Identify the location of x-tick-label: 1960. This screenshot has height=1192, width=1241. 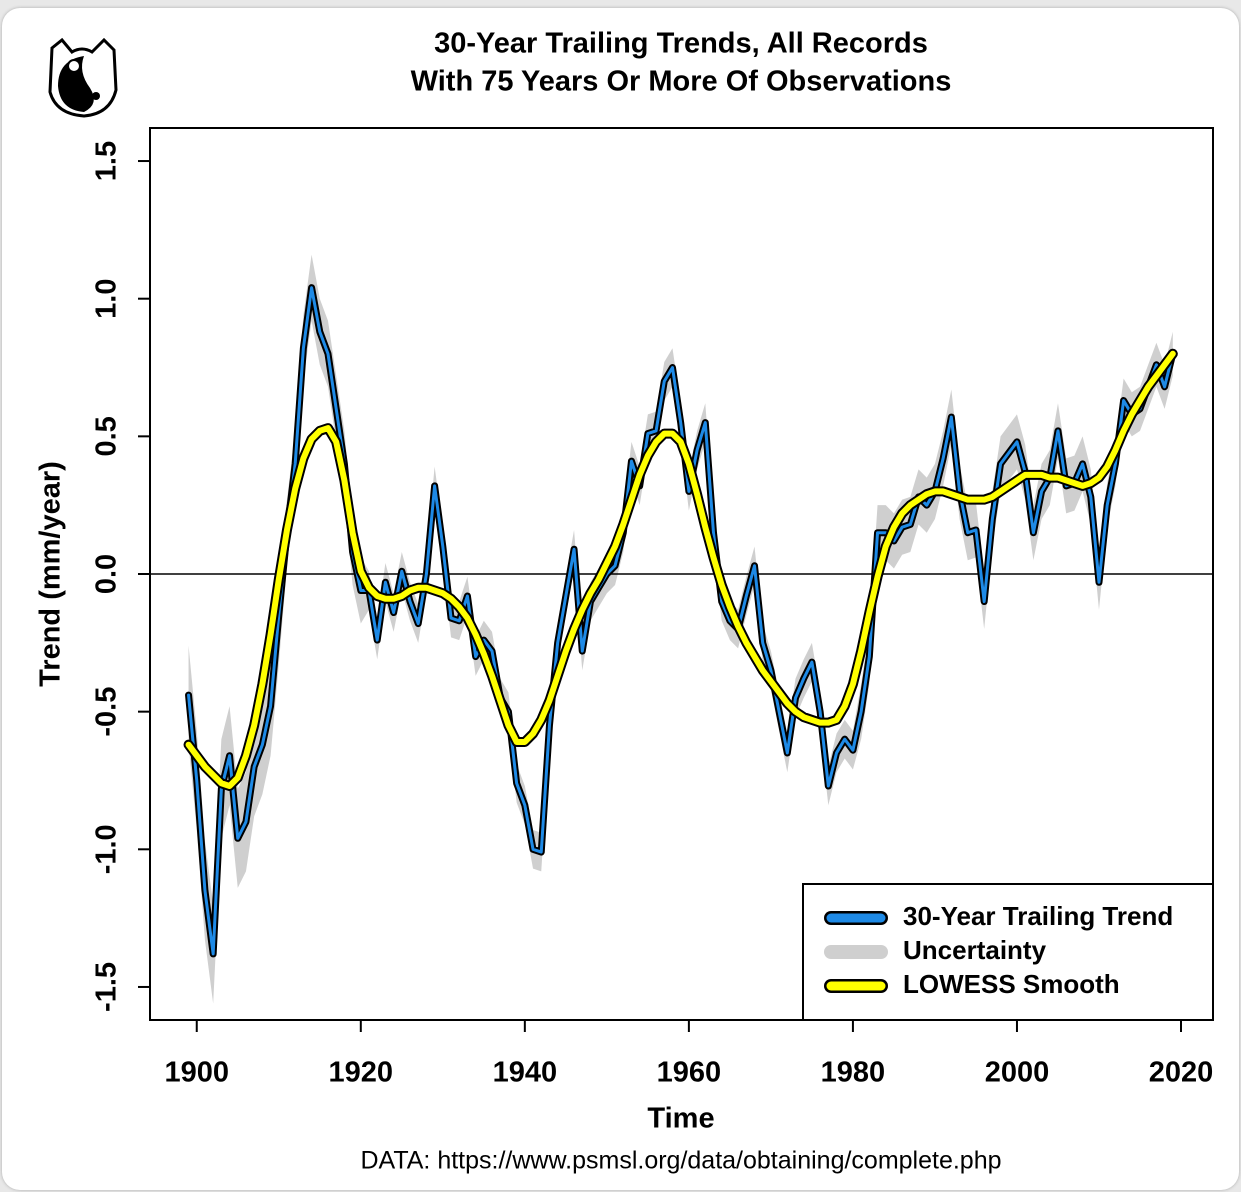
(689, 1073).